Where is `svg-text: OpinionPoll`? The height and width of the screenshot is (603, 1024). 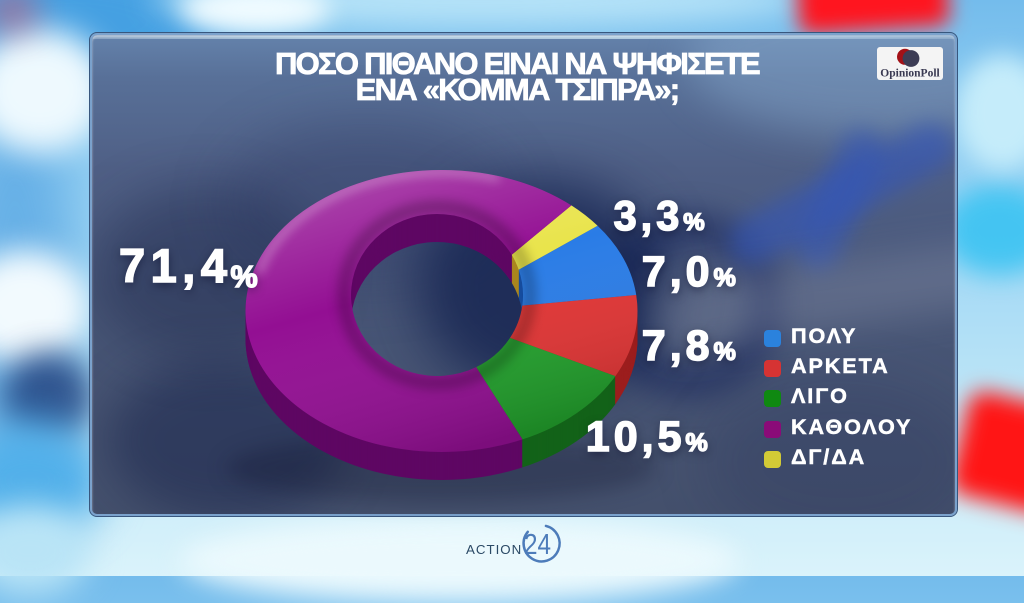 svg-text: OpinionPoll is located at coordinates (909, 74).